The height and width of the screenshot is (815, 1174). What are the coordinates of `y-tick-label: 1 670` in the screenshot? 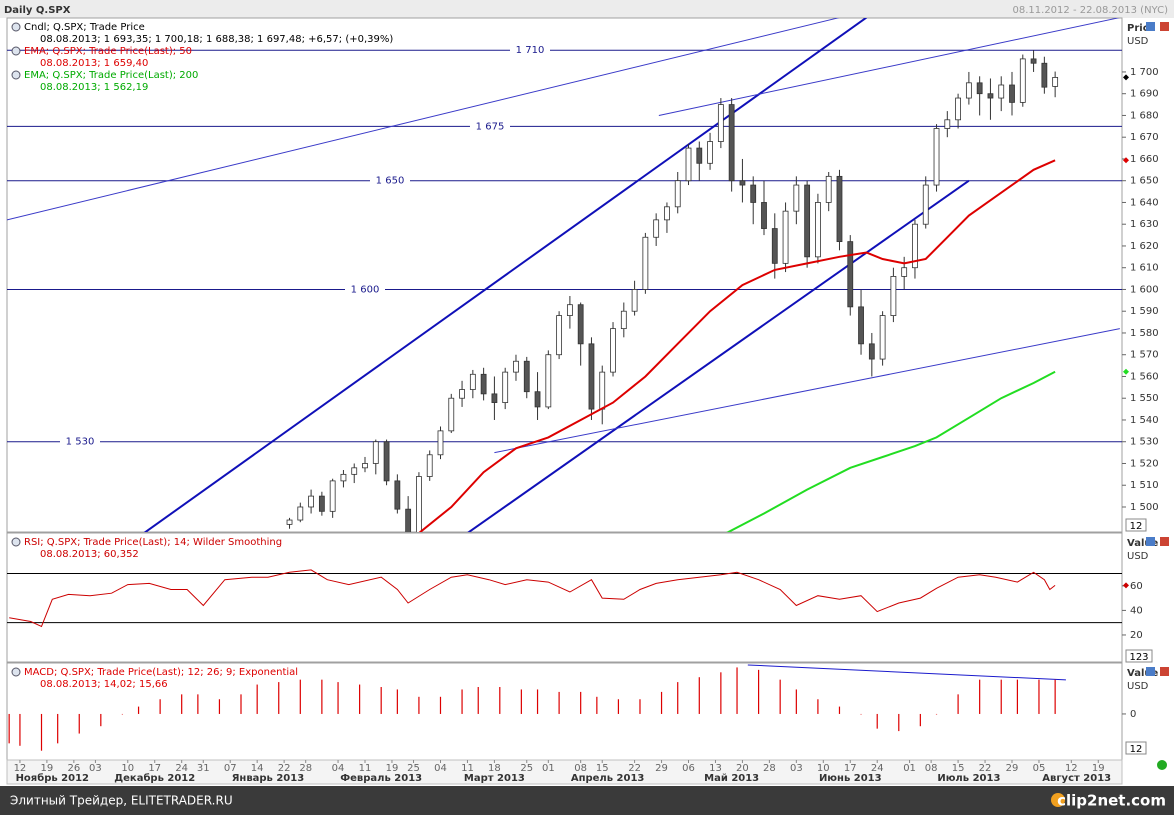 It's located at (1144, 137).